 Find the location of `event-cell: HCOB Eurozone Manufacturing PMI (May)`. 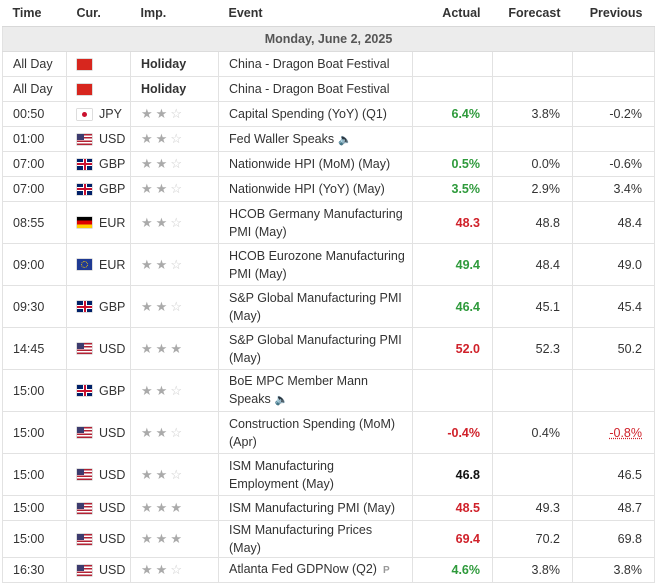

event-cell: HCOB Eurozone Manufacturing PMI (May) is located at coordinates (315, 264).